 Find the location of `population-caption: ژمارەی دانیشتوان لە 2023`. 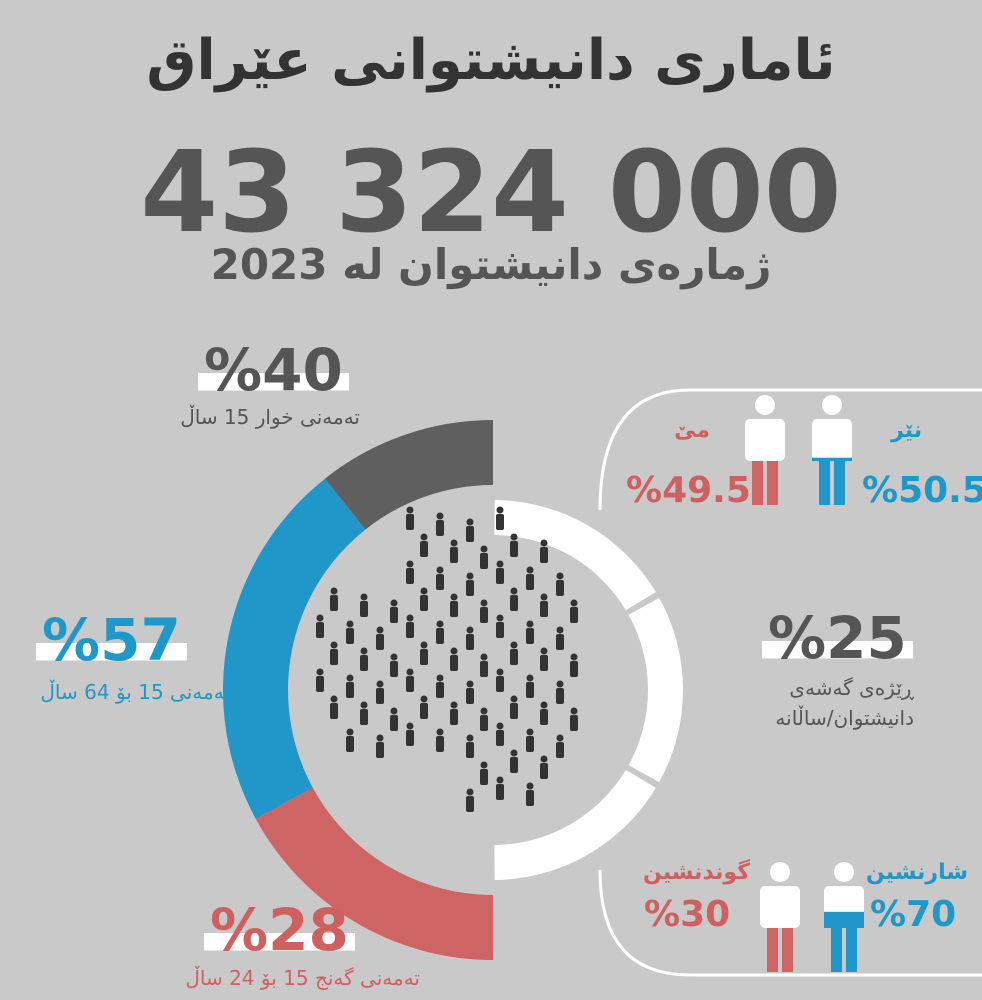

population-caption: ژمارەی دانیشتوان لە 2023 is located at coordinates (491, 264).